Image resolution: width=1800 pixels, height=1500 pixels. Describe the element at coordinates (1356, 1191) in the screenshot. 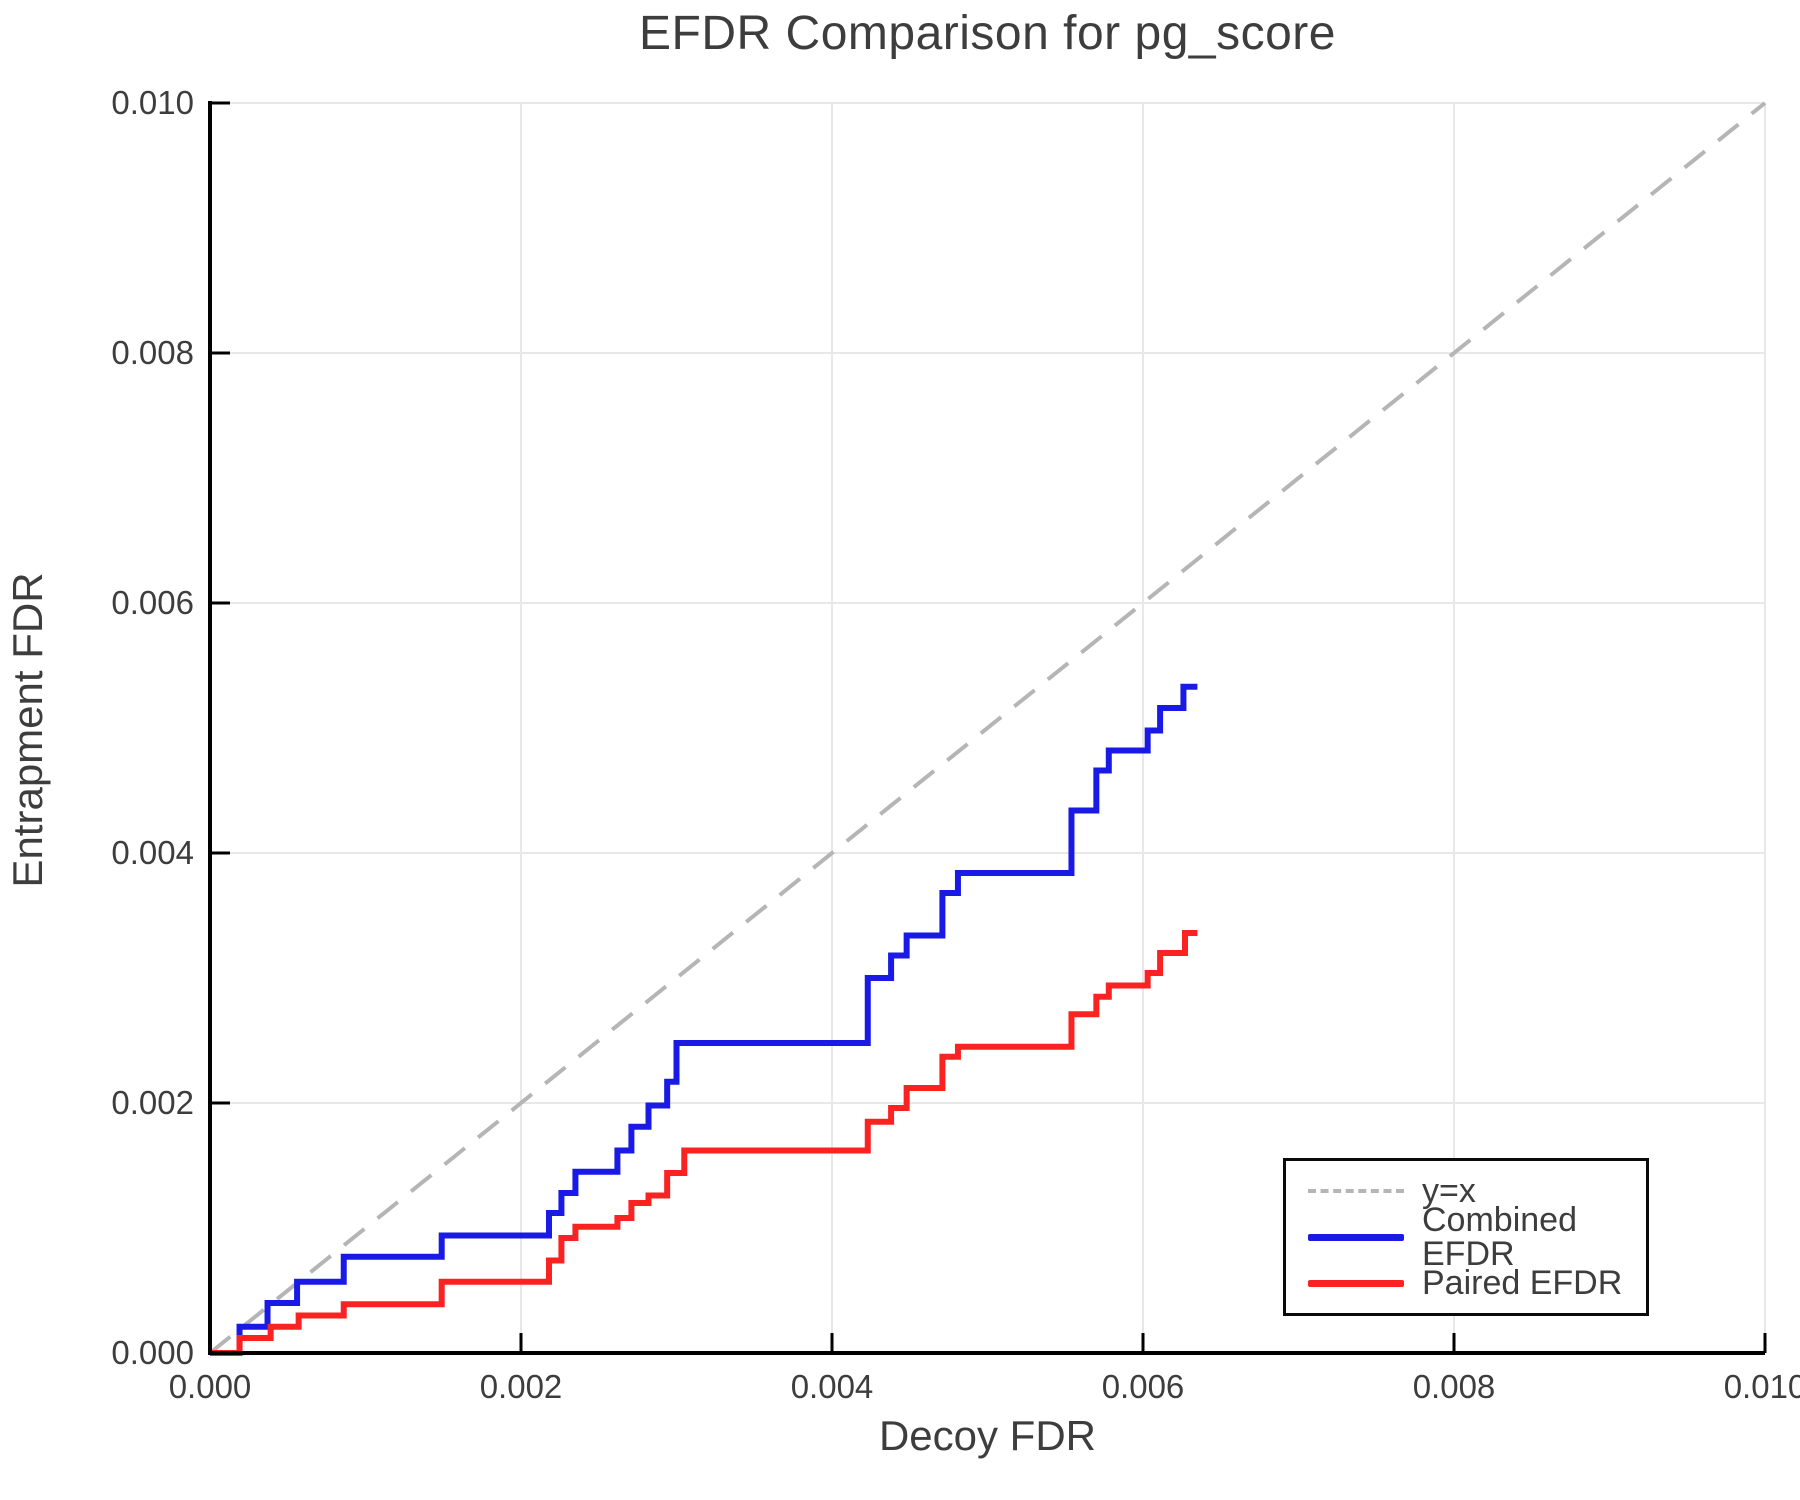

I see `identity-line-swatch` at that location.